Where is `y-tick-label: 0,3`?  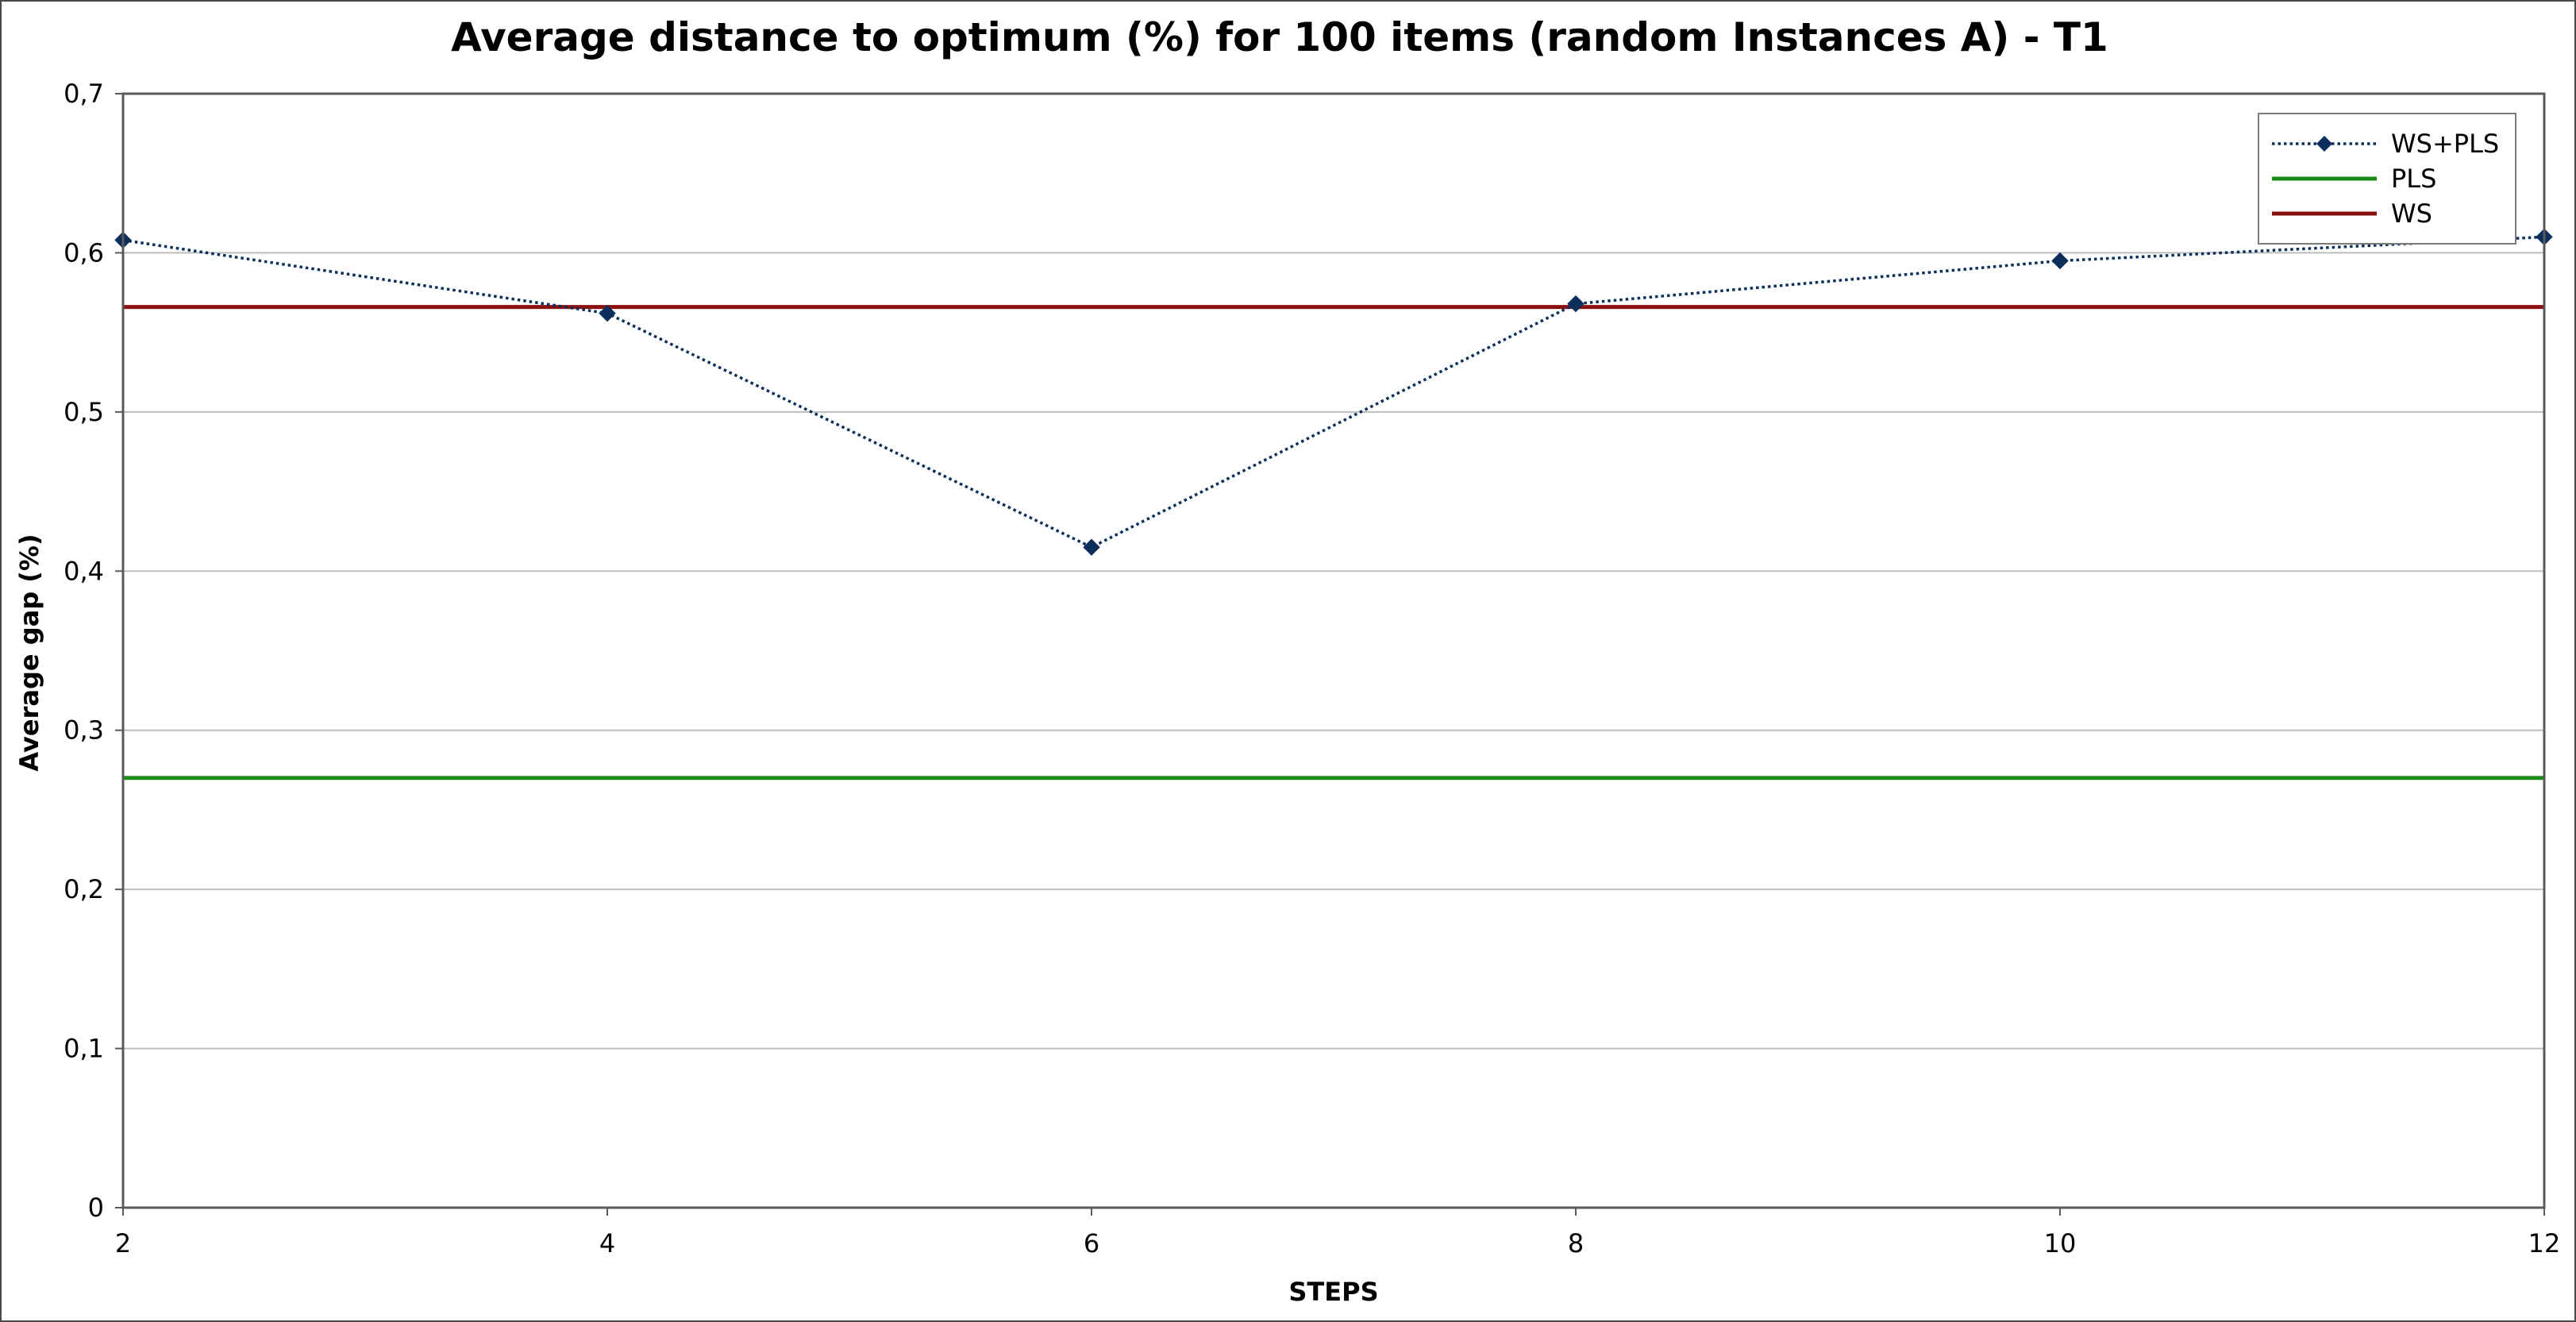 y-tick-label: 0,3 is located at coordinates (84, 730).